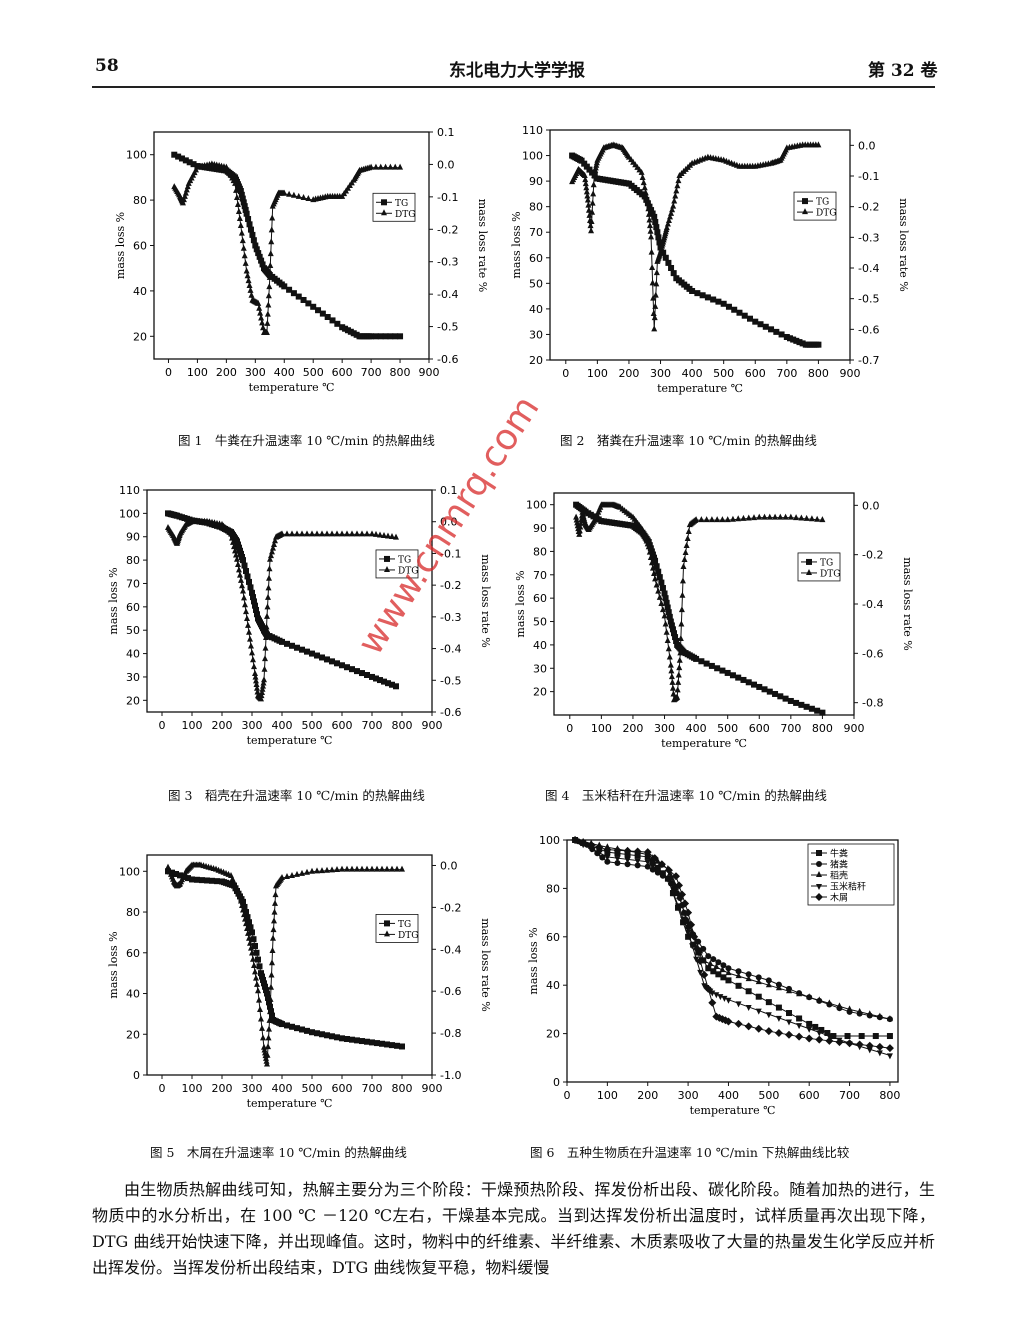  I want to click on y-tick-label: 20, so click(140, 336).